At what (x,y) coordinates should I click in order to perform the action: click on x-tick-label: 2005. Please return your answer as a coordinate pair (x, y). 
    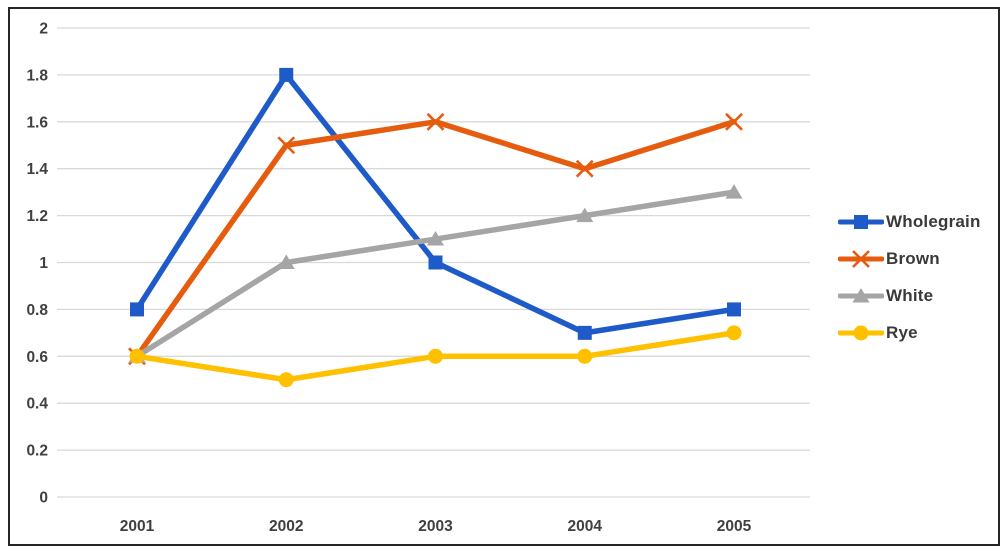
    Looking at the image, I should click on (734, 526).